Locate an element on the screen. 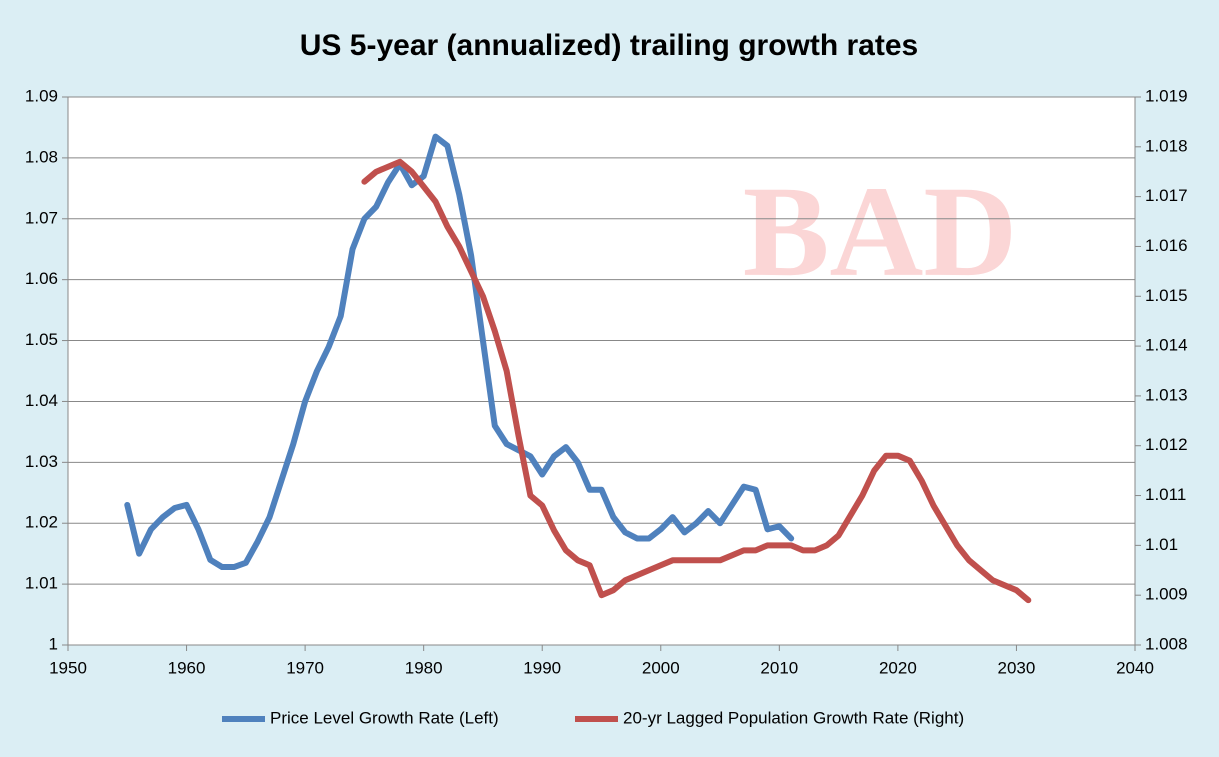 Image resolution: width=1219 pixels, height=757 pixels. y-tick-label: 1.06 is located at coordinates (41, 278).